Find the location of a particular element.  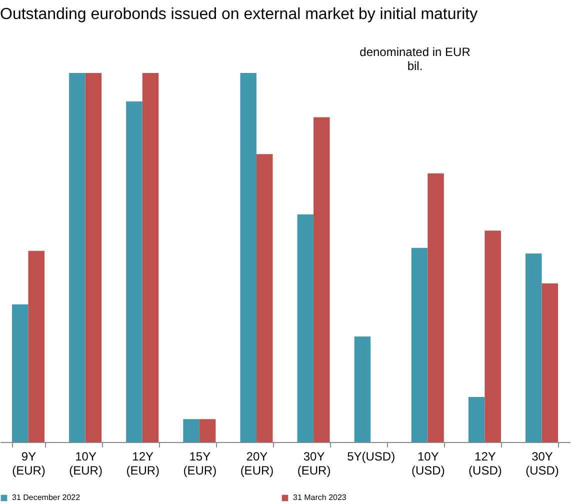

x-tick-label: 20Y (EUR) is located at coordinates (257, 464).